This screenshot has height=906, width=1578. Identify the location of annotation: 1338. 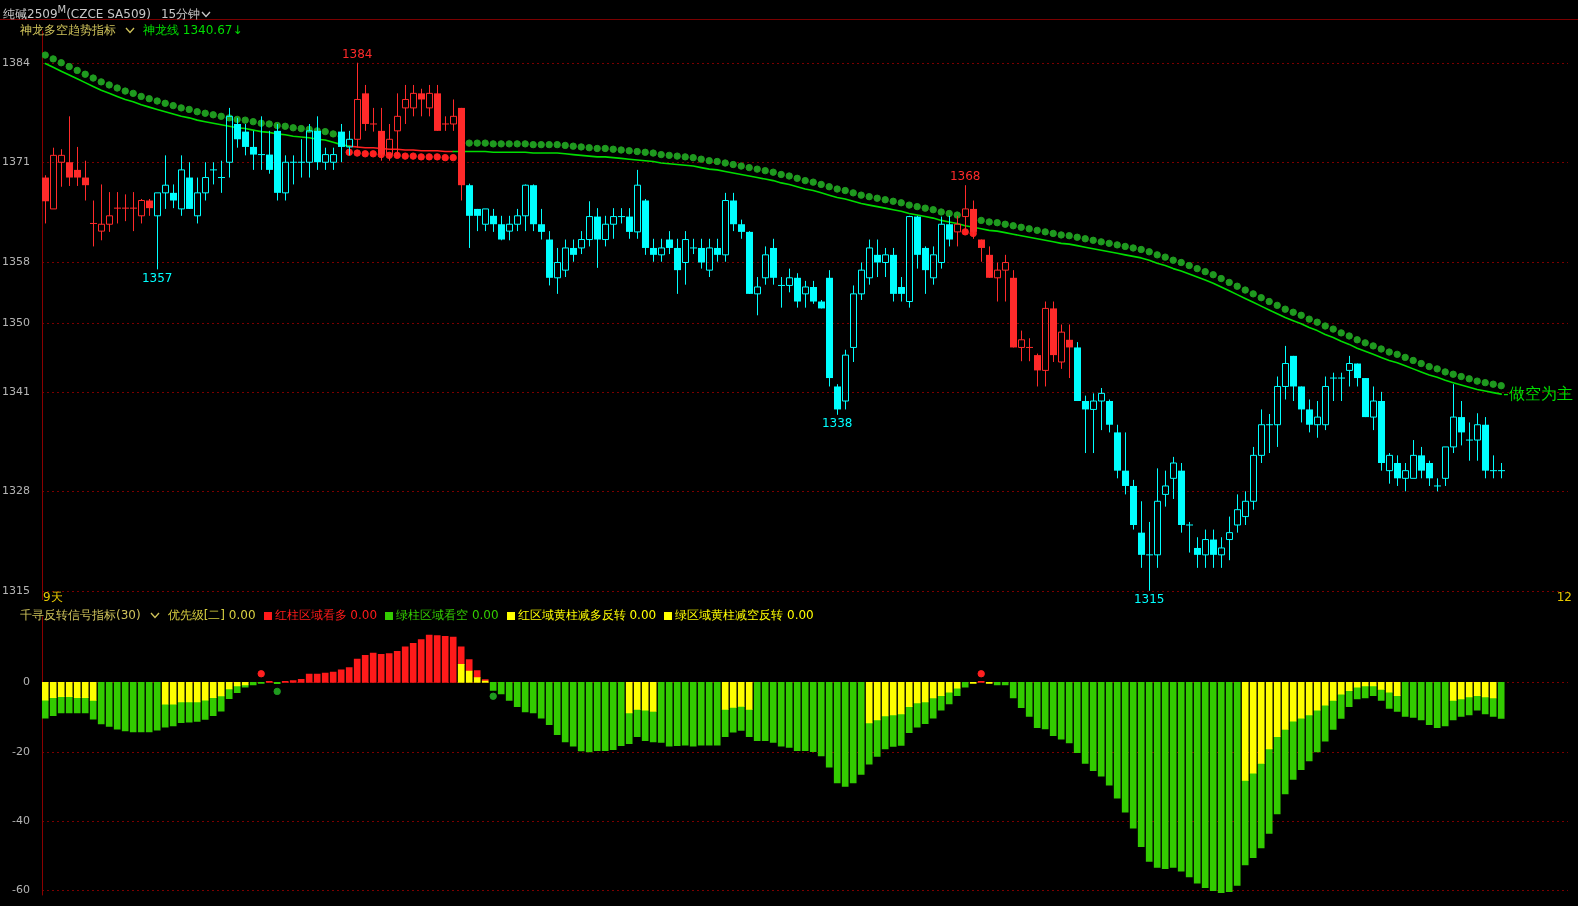
(837, 422).